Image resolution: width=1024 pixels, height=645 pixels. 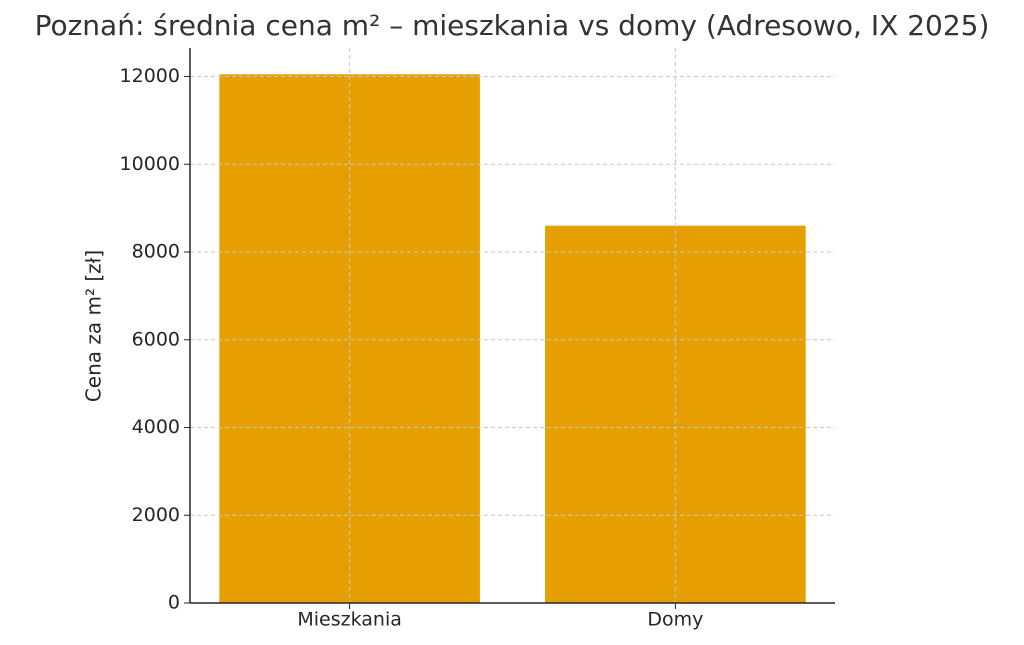 What do you see at coordinates (675, 620) in the screenshot?
I see `x-tick-label: Domy` at bounding box center [675, 620].